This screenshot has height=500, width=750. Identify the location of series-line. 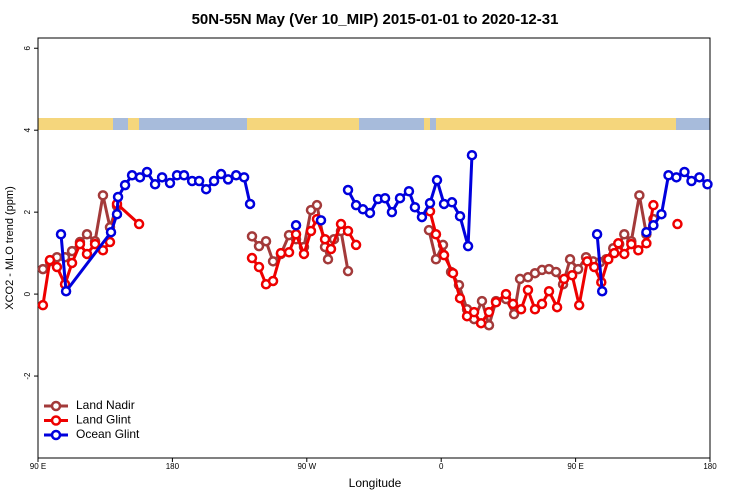
(599, 263).